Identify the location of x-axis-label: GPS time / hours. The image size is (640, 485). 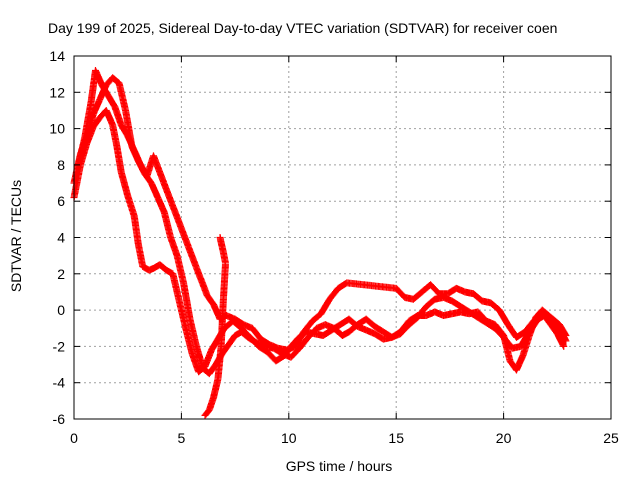
(339, 466).